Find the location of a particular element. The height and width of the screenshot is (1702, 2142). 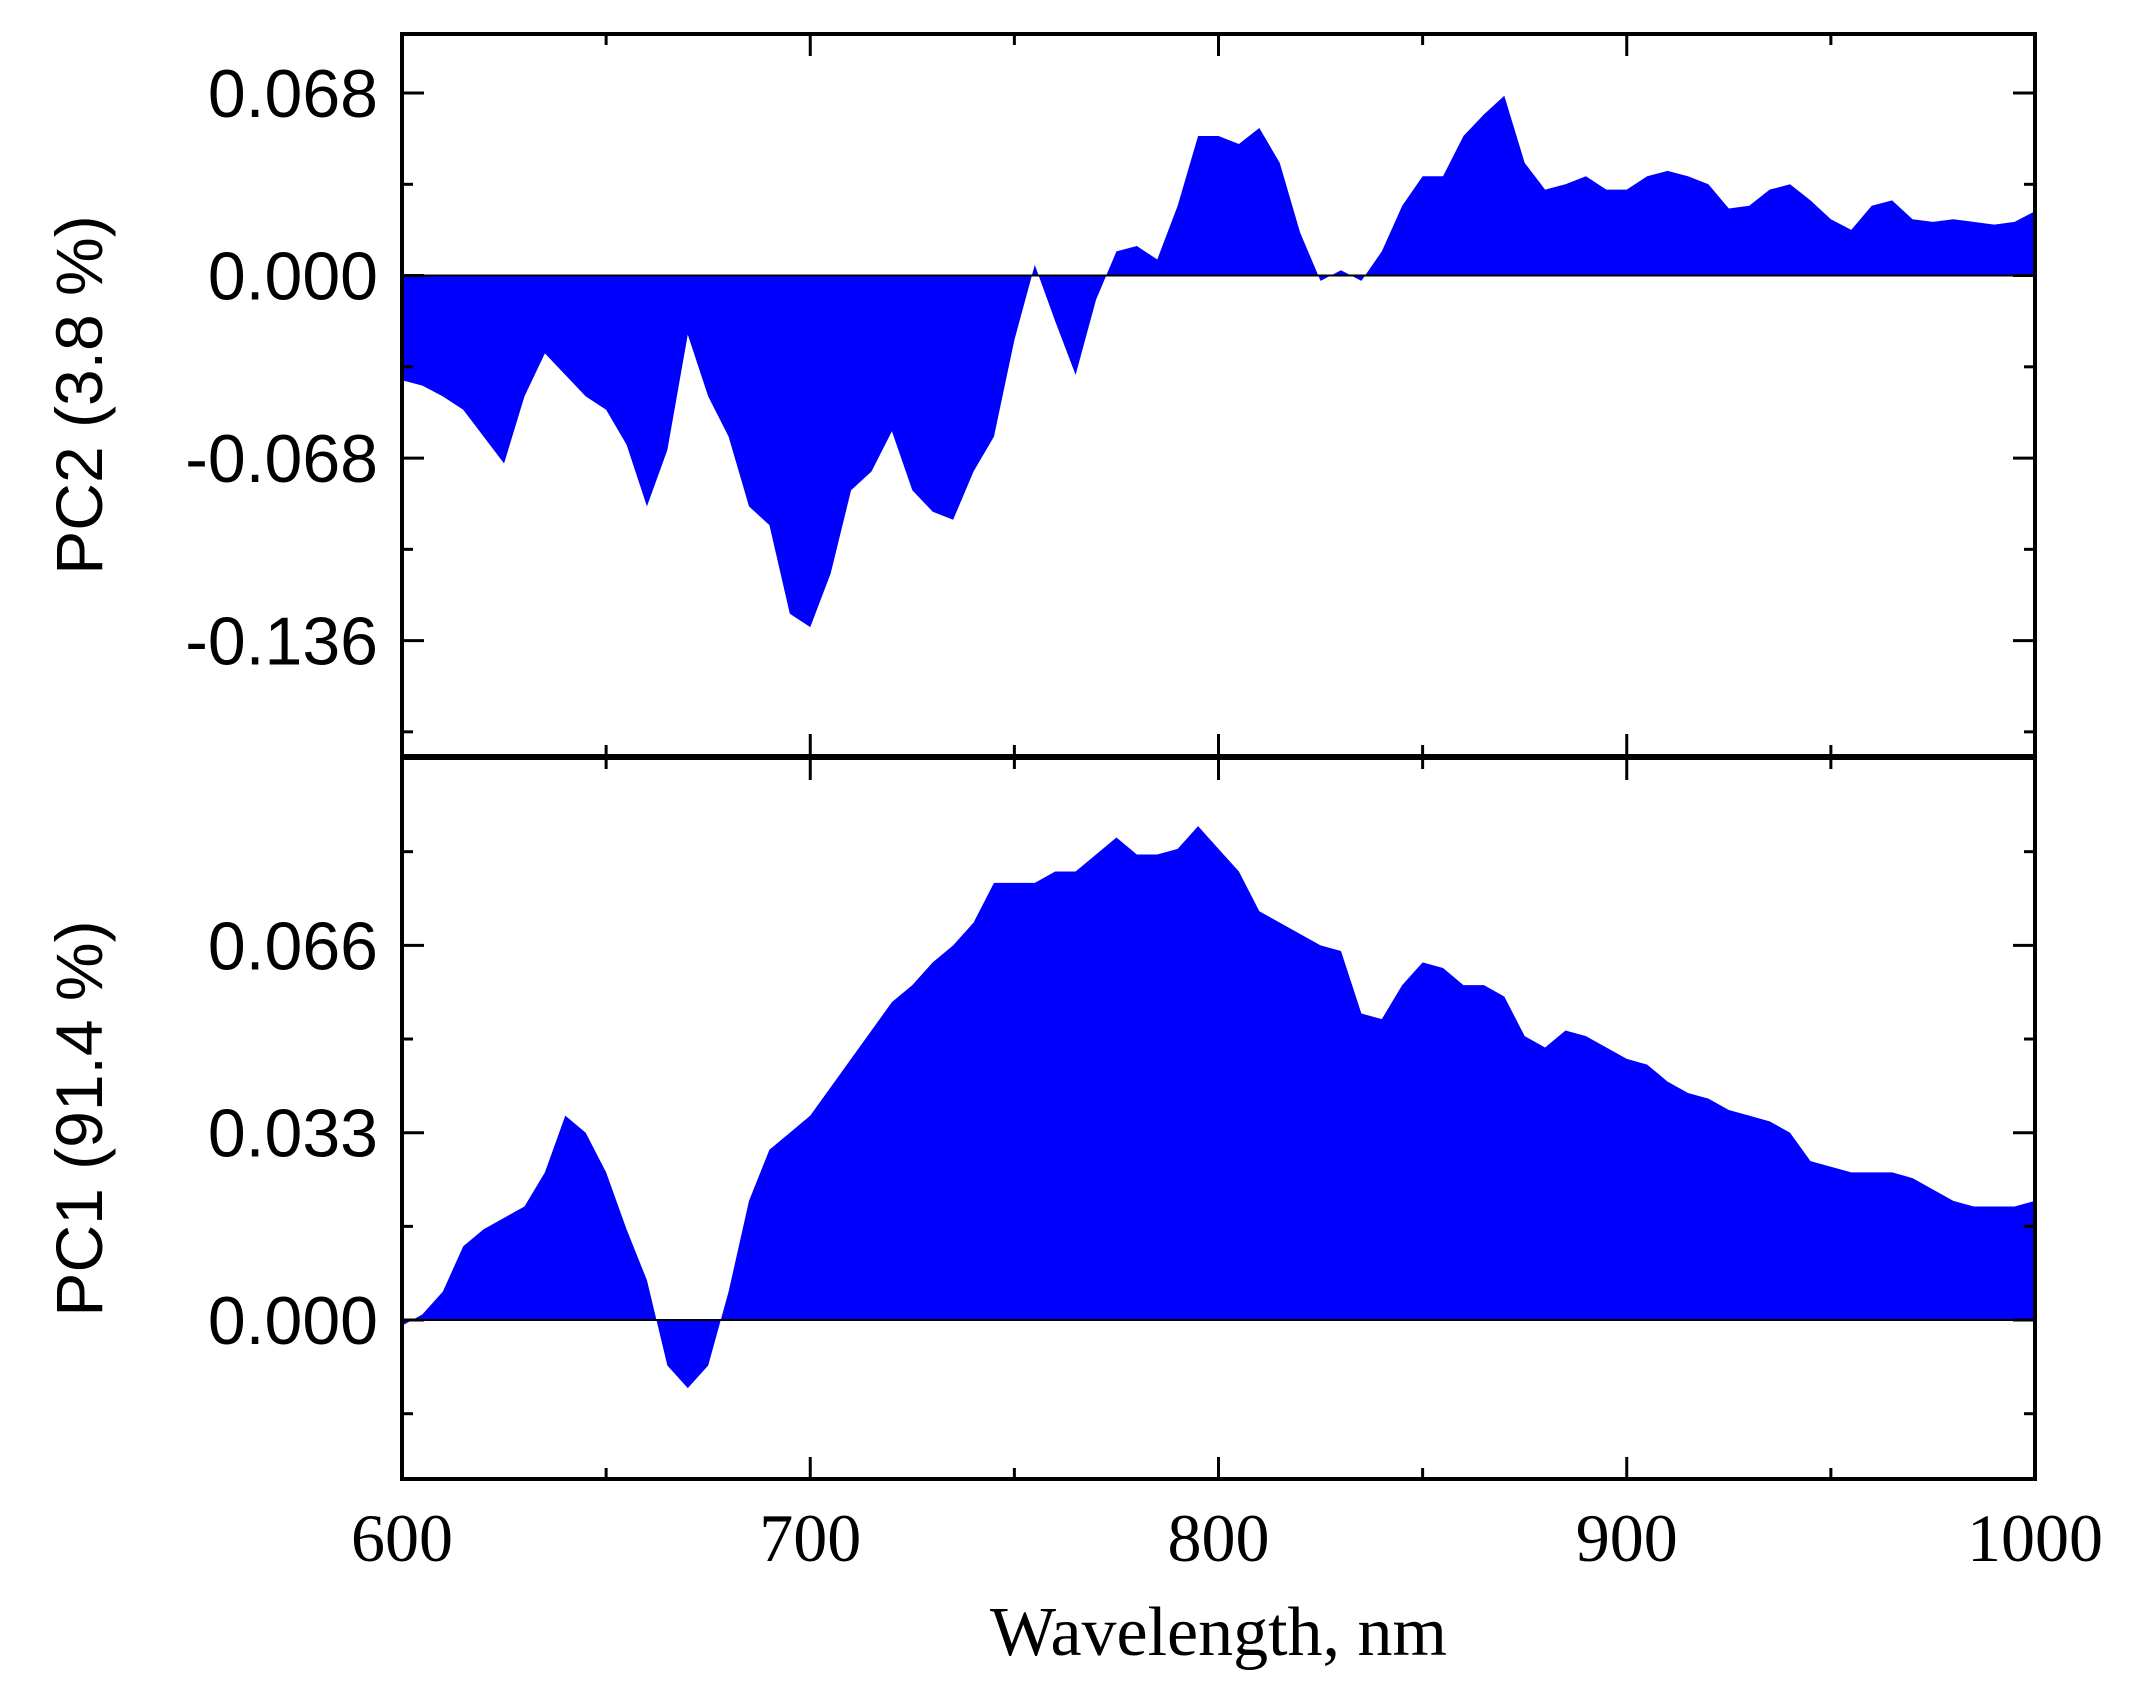

y-tick-label: -0.068 is located at coordinates (281, 459).